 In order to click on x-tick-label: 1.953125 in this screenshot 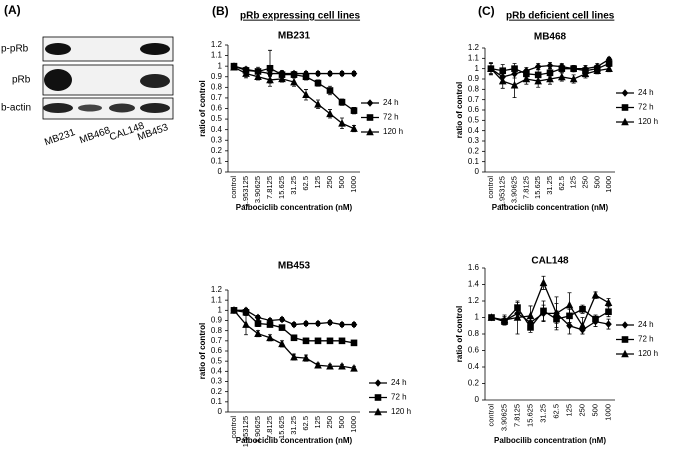, I will do `click(245, 191)`.